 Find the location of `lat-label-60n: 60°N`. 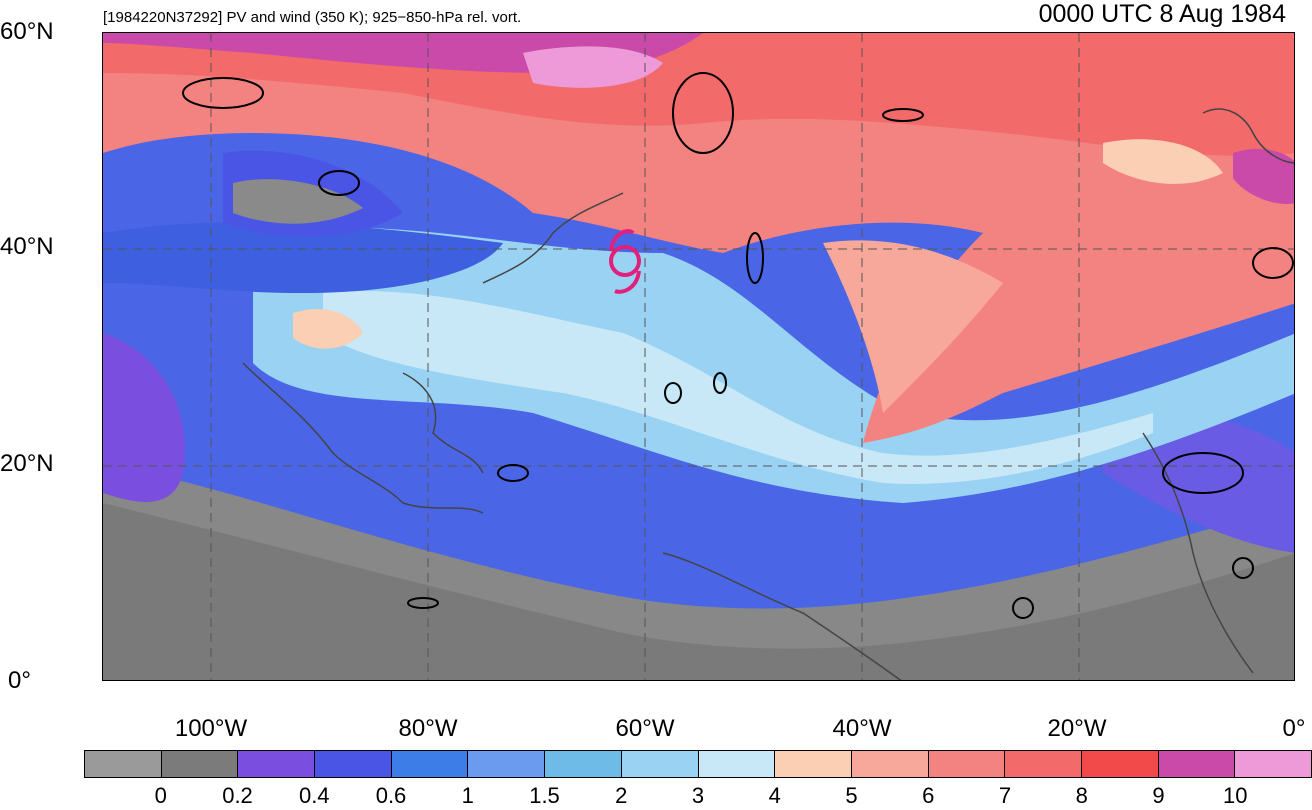

lat-label-60n: 60°N is located at coordinates (27, 31).